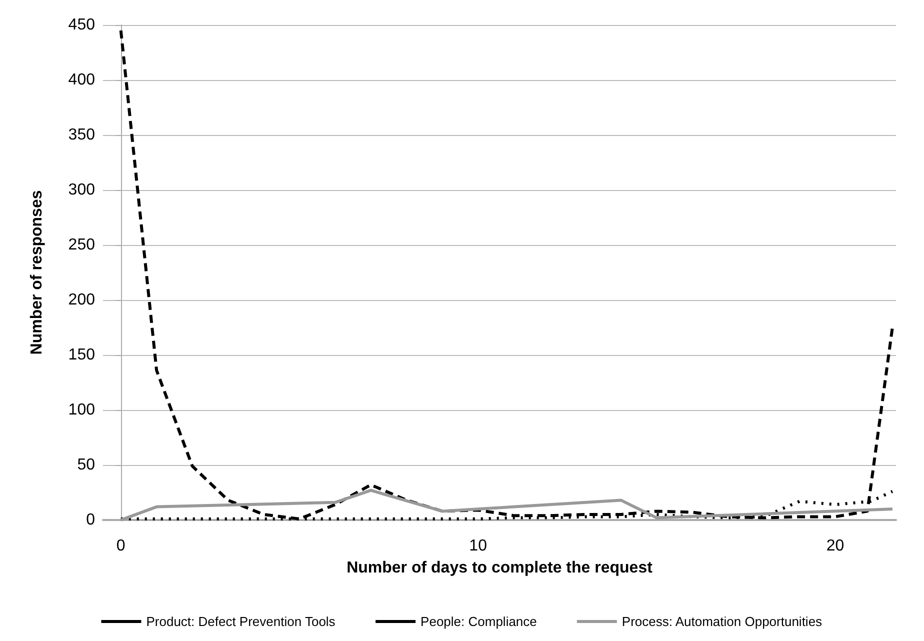  I want to click on y-tick-label: 400, so click(82, 80).